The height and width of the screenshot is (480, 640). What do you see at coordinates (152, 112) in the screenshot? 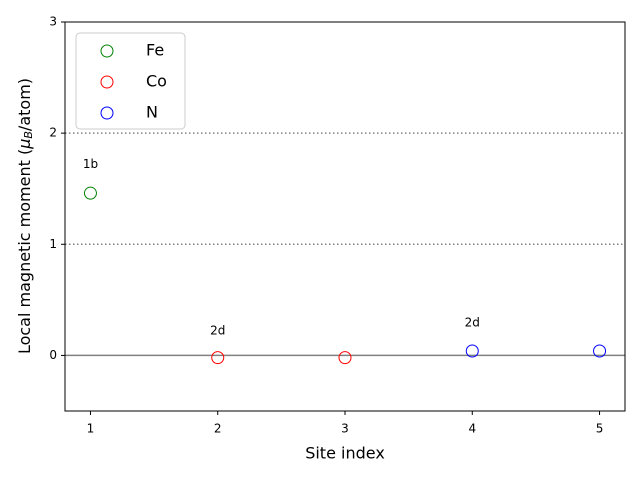
I see `legend-label: N` at bounding box center [152, 112].